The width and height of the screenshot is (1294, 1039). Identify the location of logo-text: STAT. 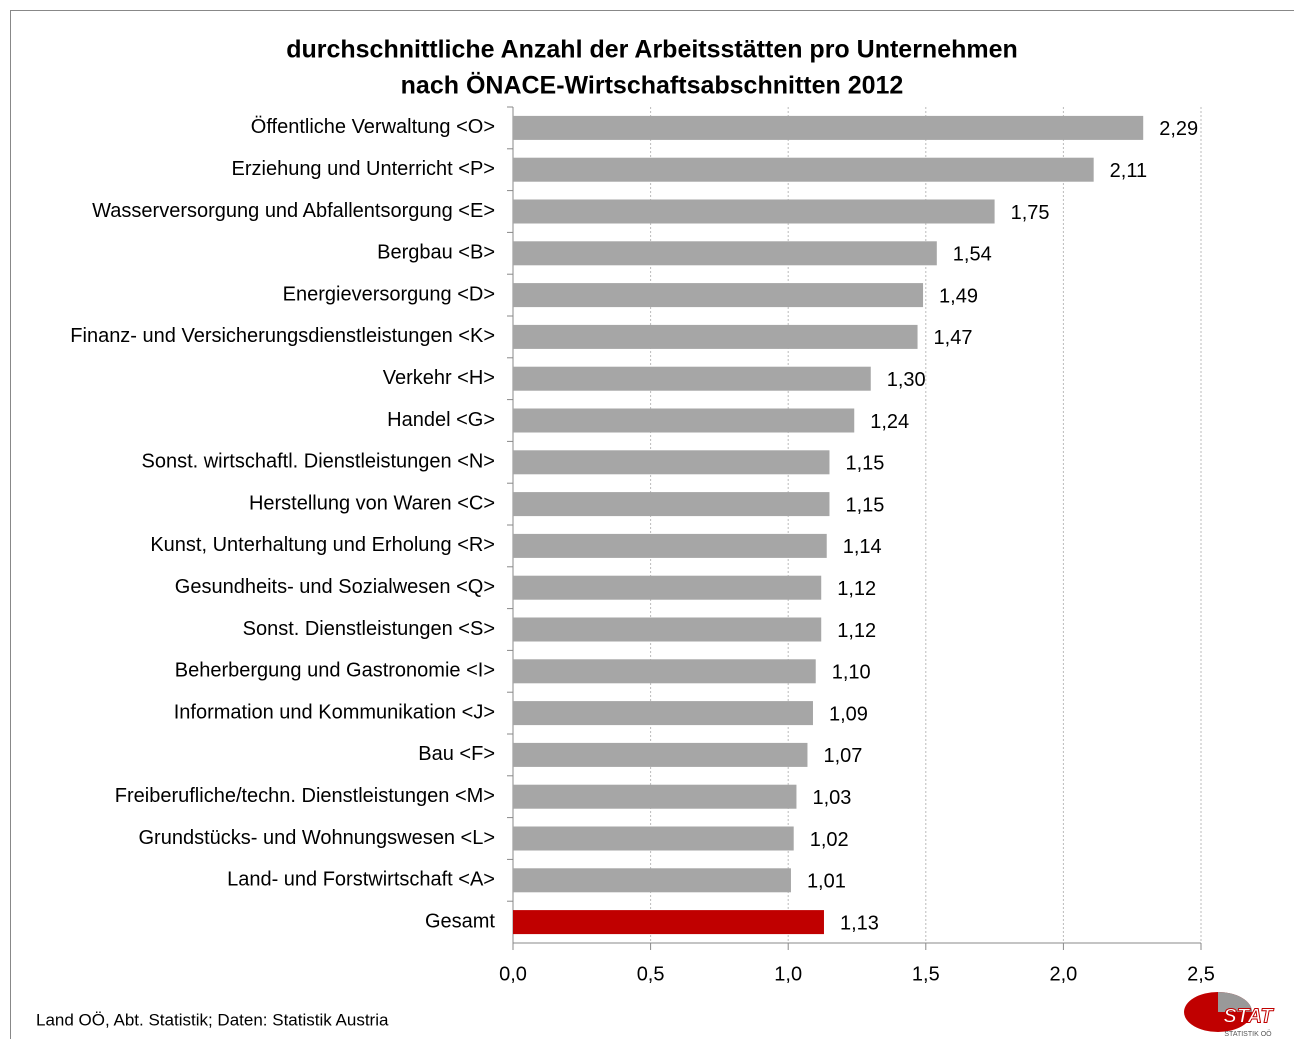
(1248, 1016).